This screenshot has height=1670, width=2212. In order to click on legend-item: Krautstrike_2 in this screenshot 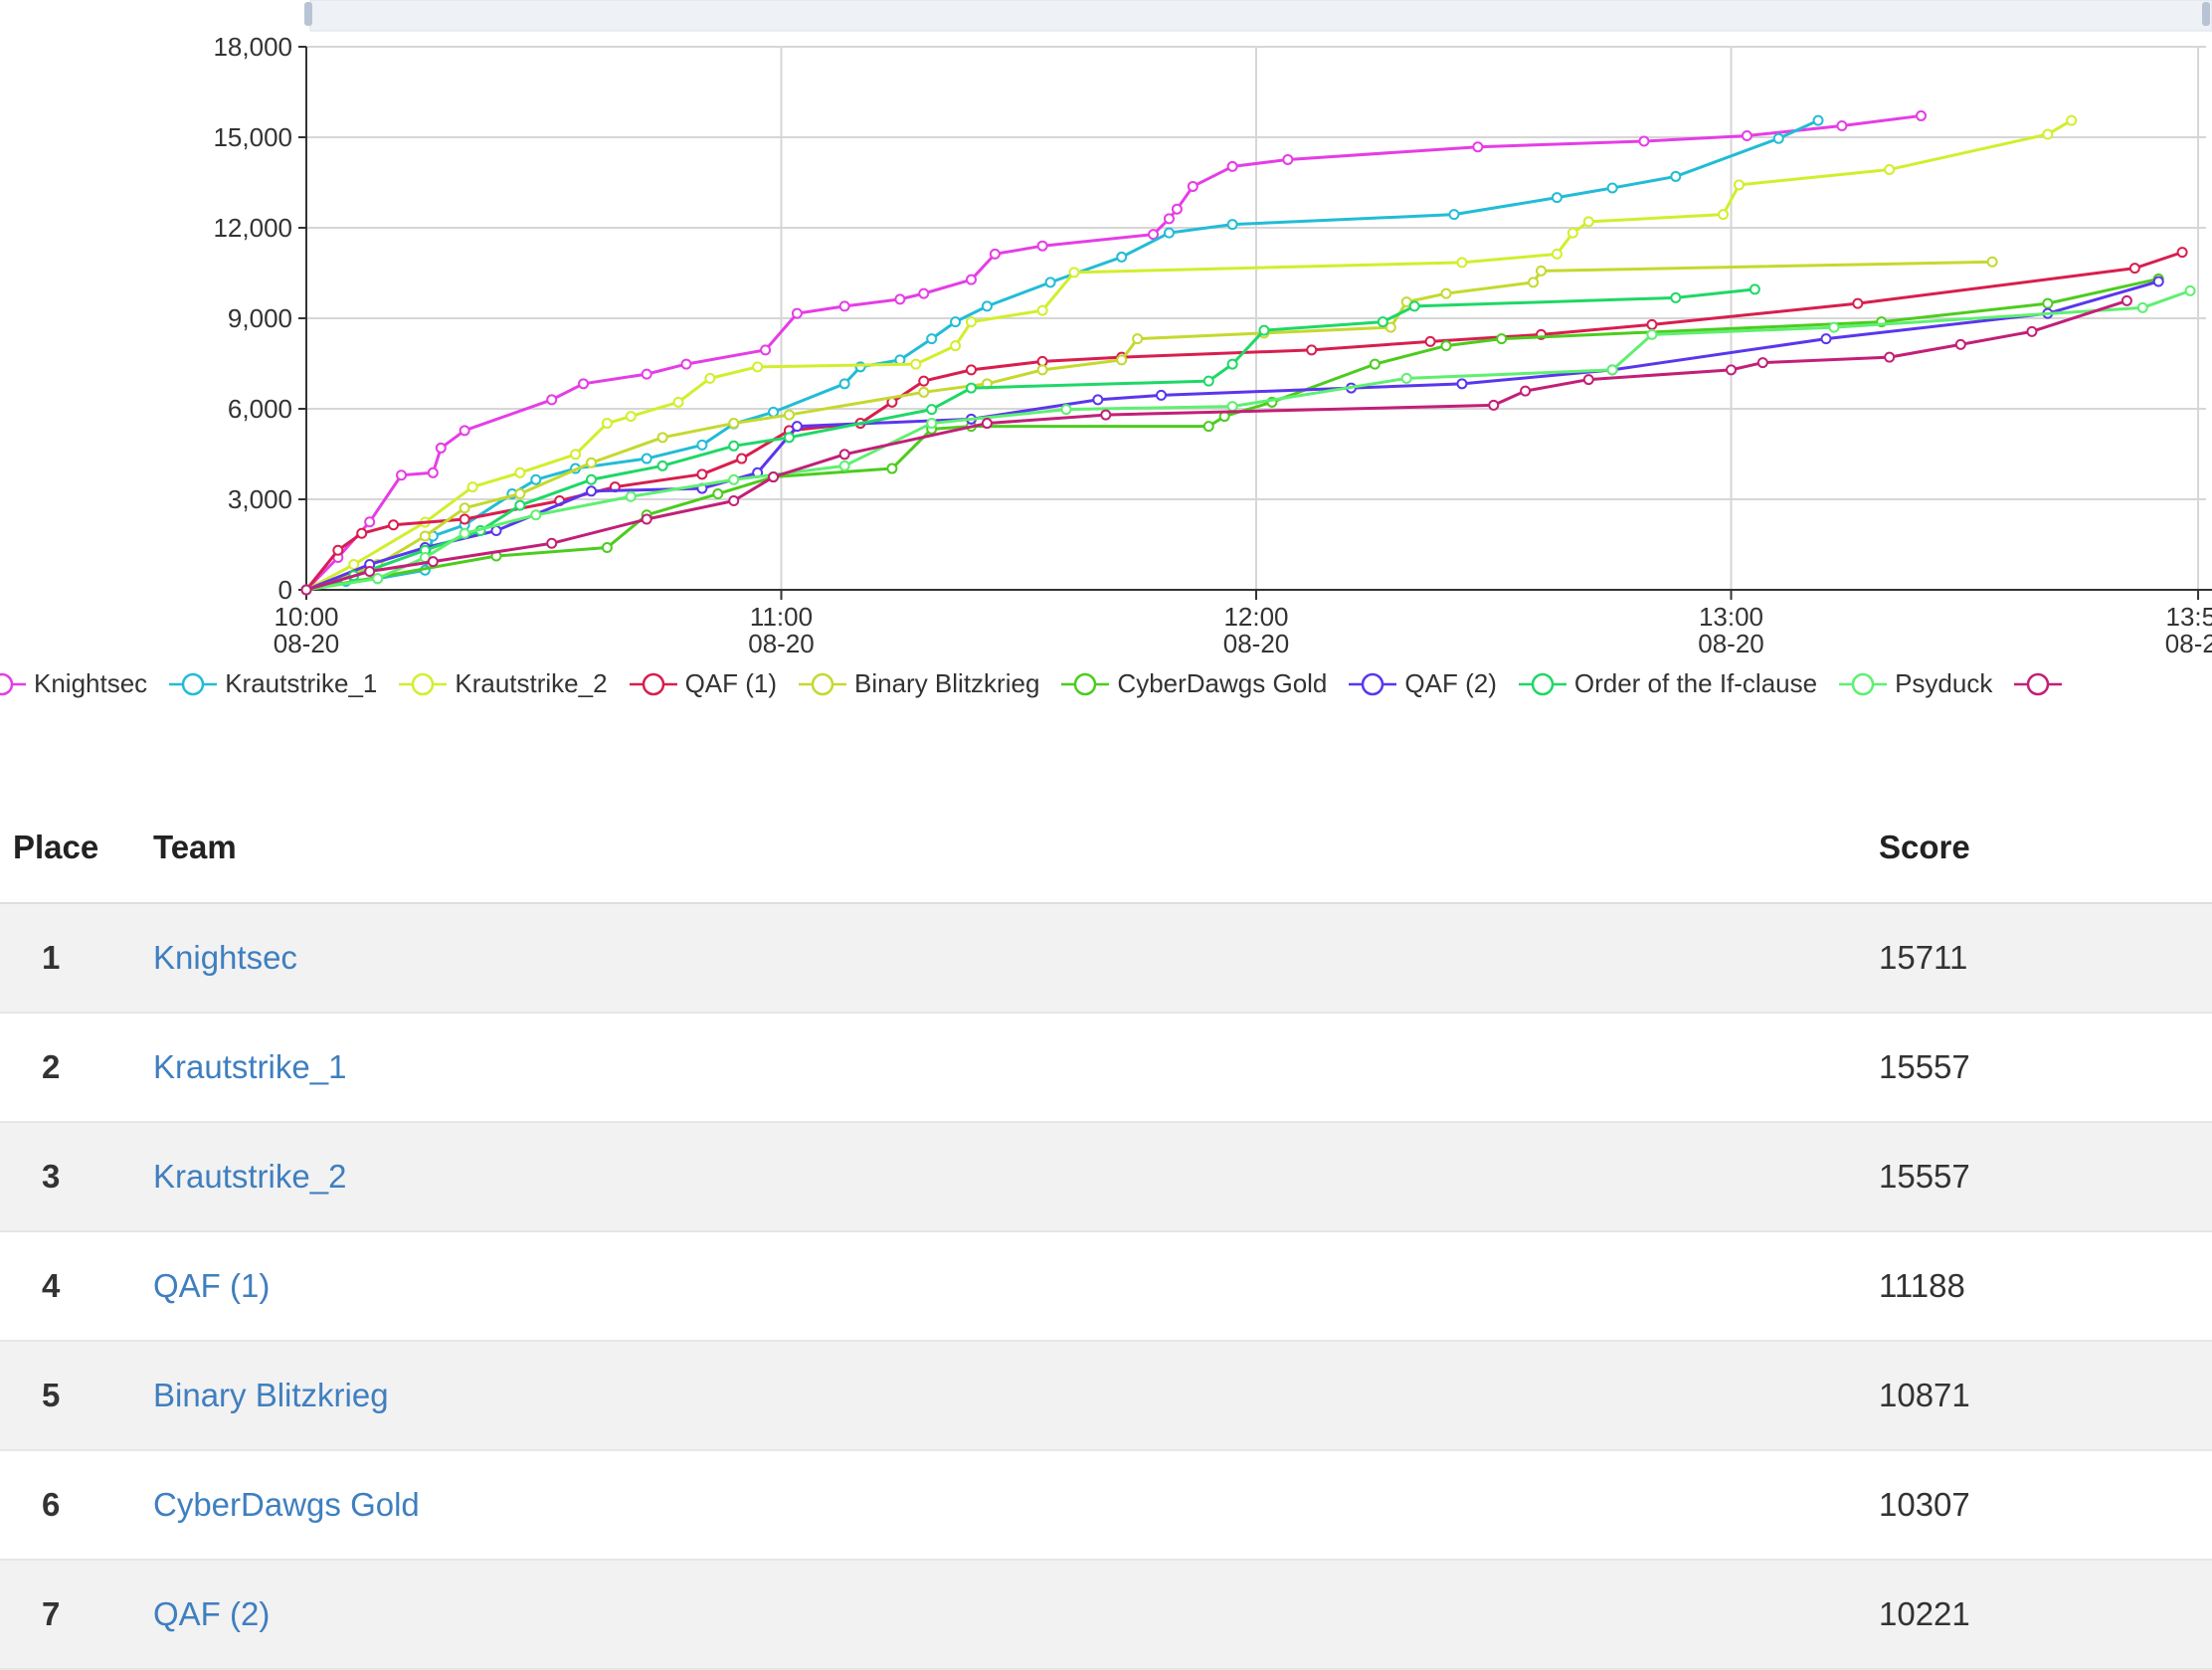, I will do `click(503, 684)`.